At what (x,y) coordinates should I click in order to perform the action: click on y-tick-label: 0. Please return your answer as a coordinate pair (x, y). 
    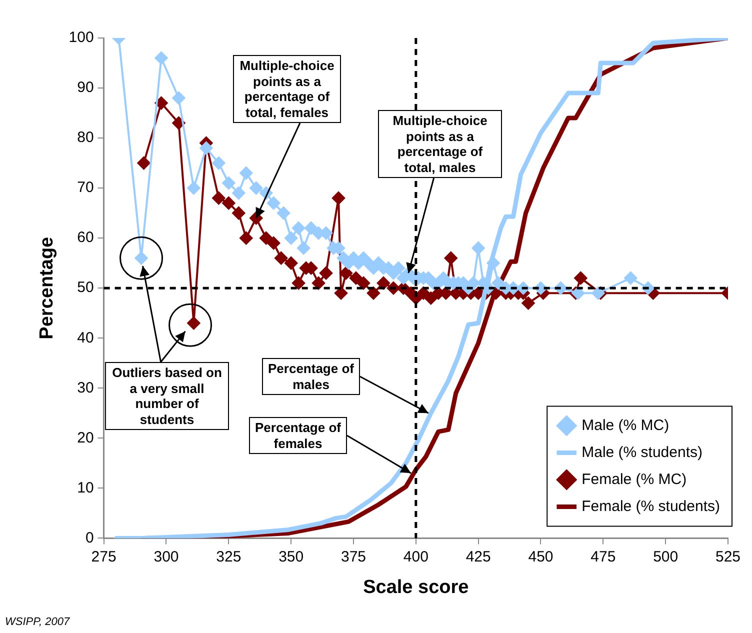
    Looking at the image, I should click on (89, 537).